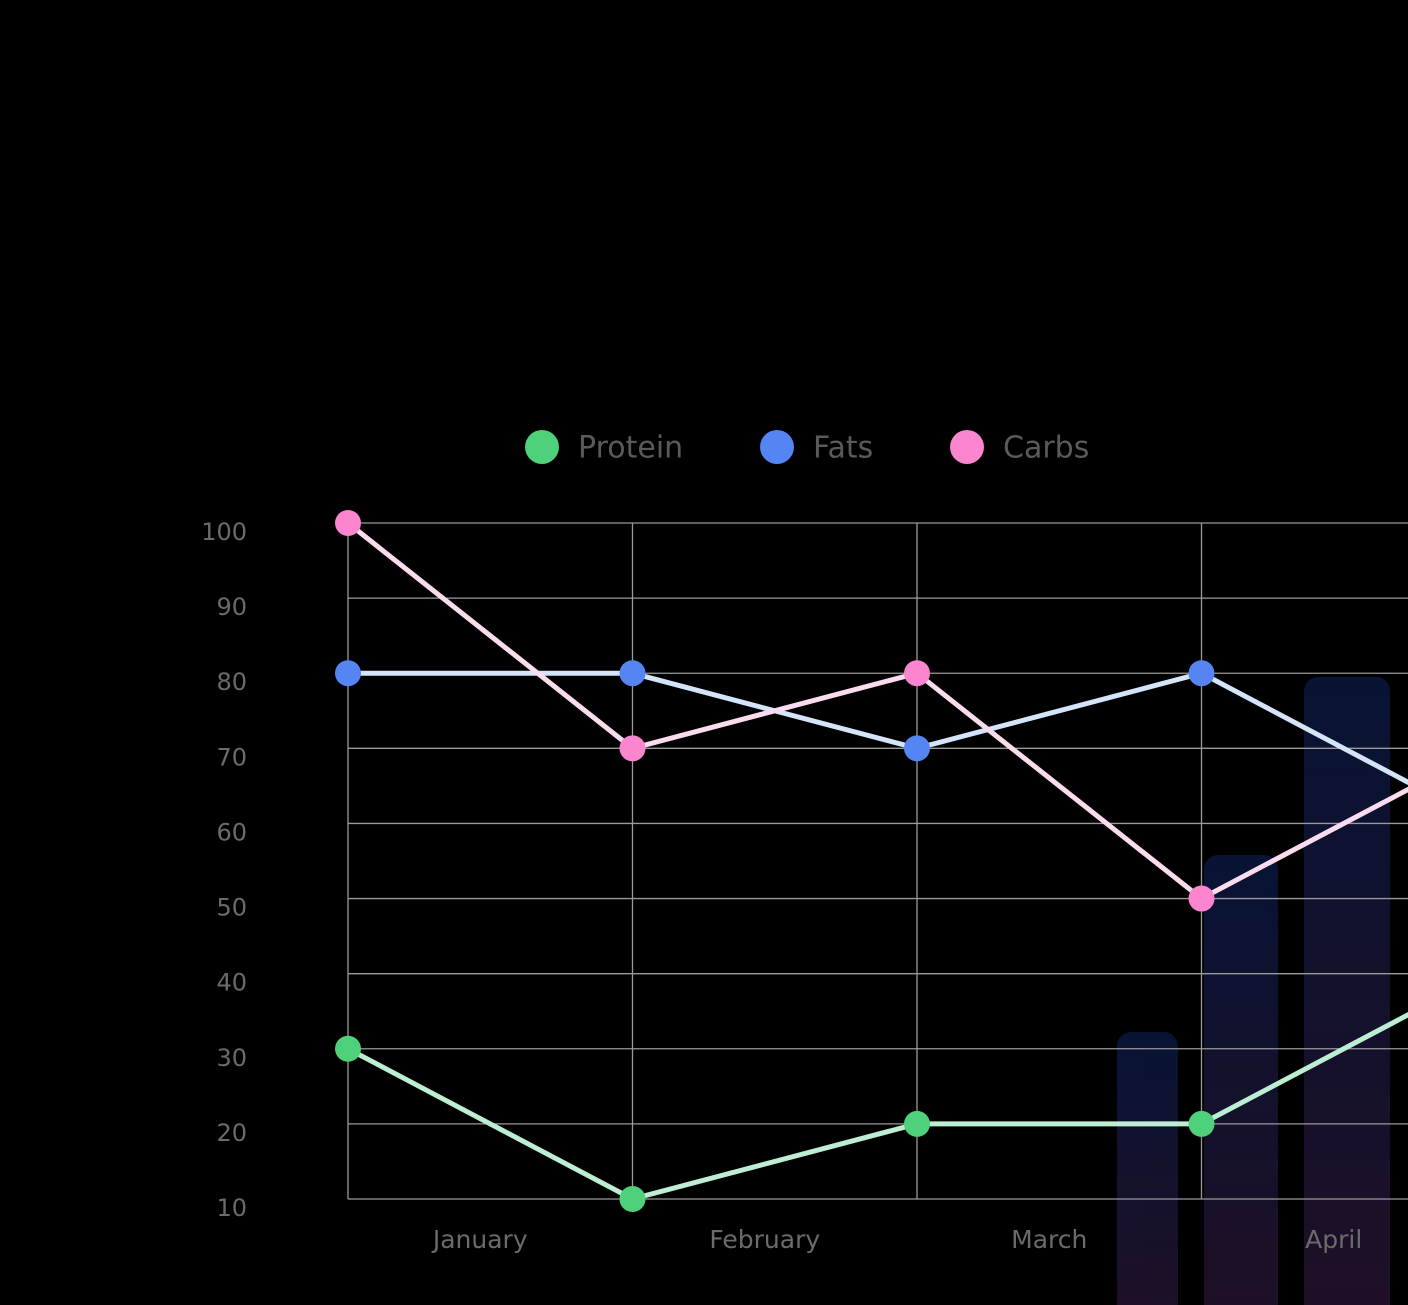 The width and height of the screenshot is (1408, 1305). I want to click on x-tick-label: April, so click(1333, 1239).